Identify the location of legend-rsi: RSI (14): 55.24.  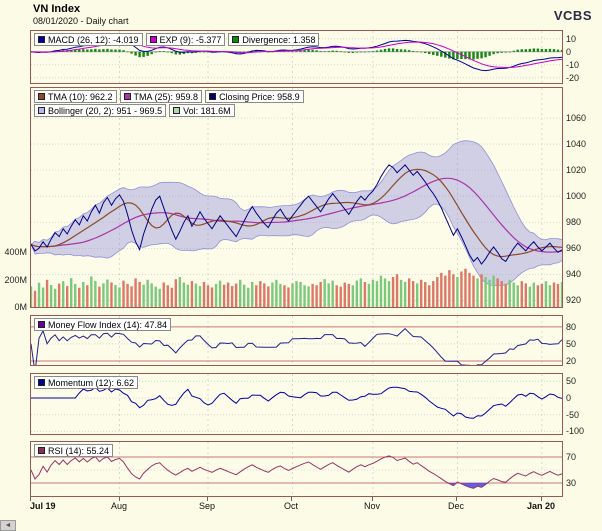
(74, 450).